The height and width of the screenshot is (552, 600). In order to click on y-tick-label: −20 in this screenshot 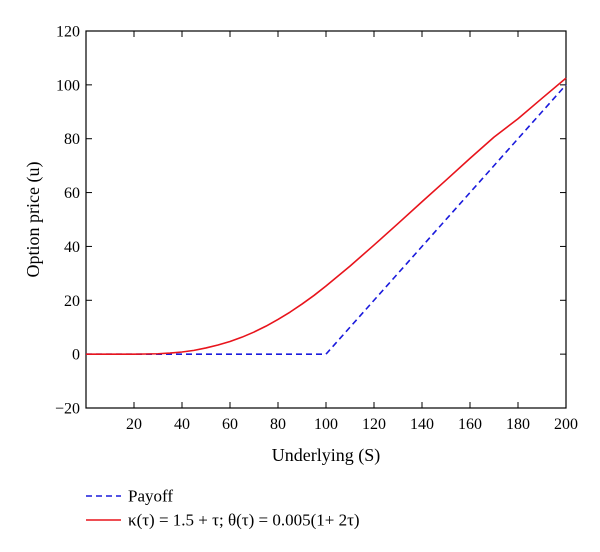, I will do `click(67, 409)`.